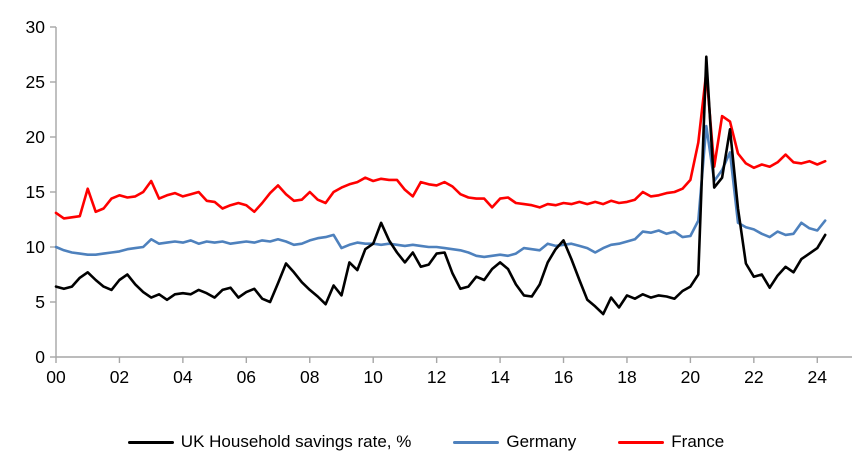 The width and height of the screenshot is (852, 476). Describe the element at coordinates (40, 357) in the screenshot. I see `y-tick-label: 0` at that location.